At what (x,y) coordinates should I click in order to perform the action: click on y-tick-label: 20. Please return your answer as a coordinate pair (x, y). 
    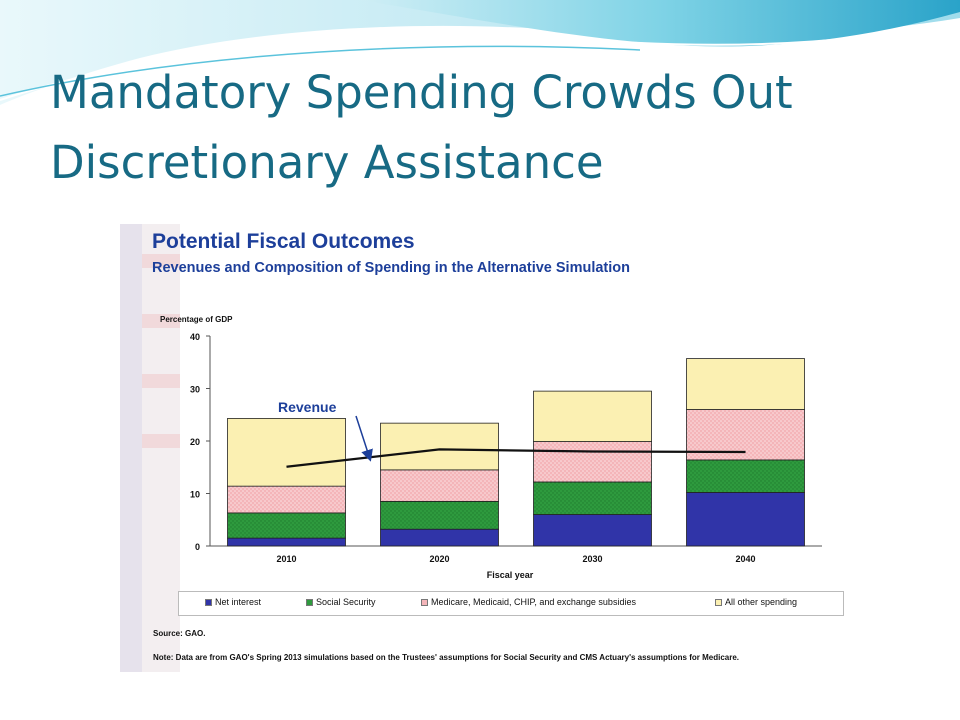
    Looking at the image, I should click on (195, 442).